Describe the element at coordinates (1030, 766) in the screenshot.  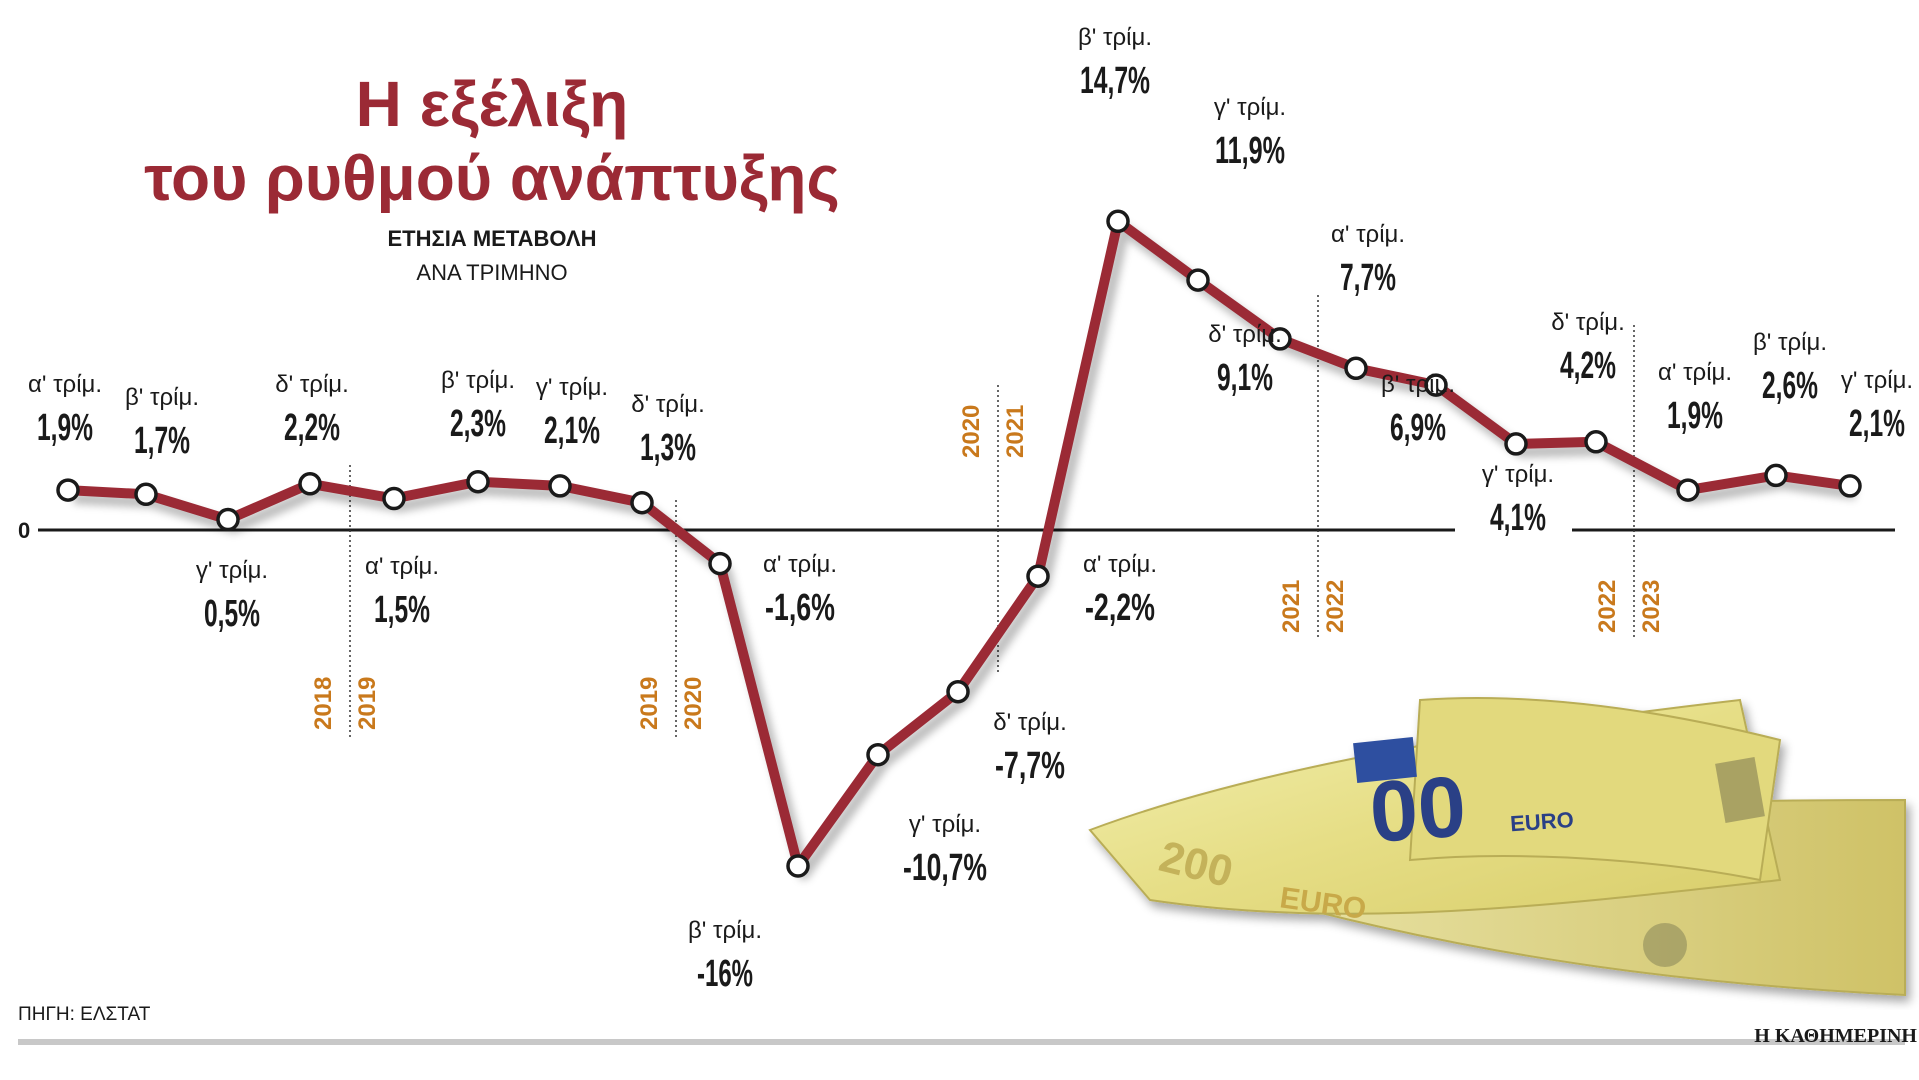
I see `value-label: -7,7%` at that location.